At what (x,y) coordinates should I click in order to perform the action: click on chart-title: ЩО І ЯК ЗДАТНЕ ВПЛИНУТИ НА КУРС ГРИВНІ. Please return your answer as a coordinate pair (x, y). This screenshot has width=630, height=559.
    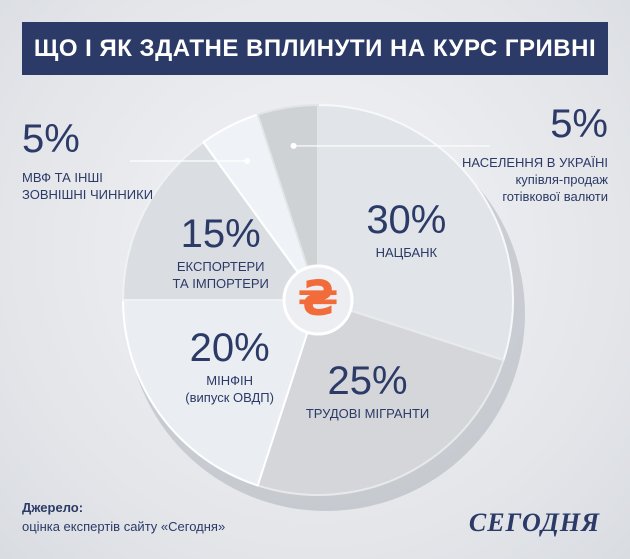
    Looking at the image, I should click on (315, 48).